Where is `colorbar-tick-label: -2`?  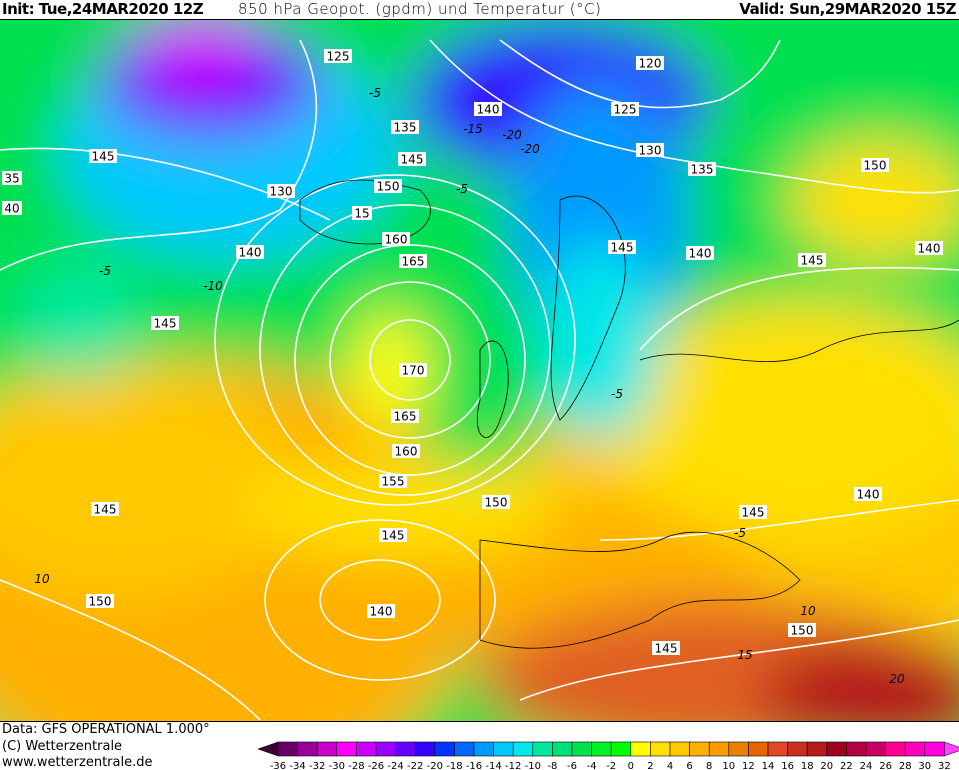 colorbar-tick-label: -2 is located at coordinates (611, 765).